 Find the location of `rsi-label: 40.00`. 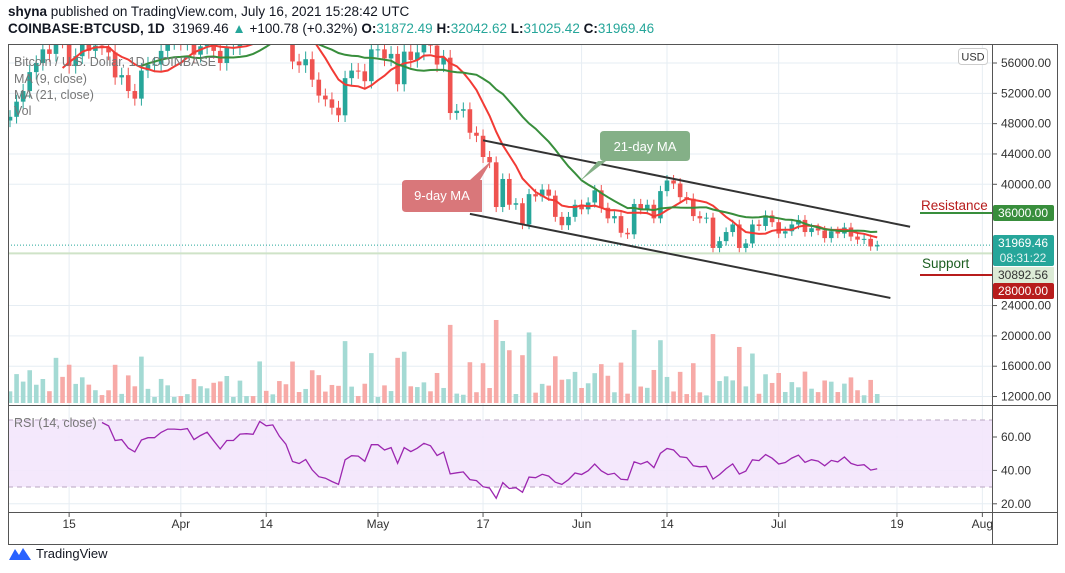

rsi-label: 40.00 is located at coordinates (1016, 470).